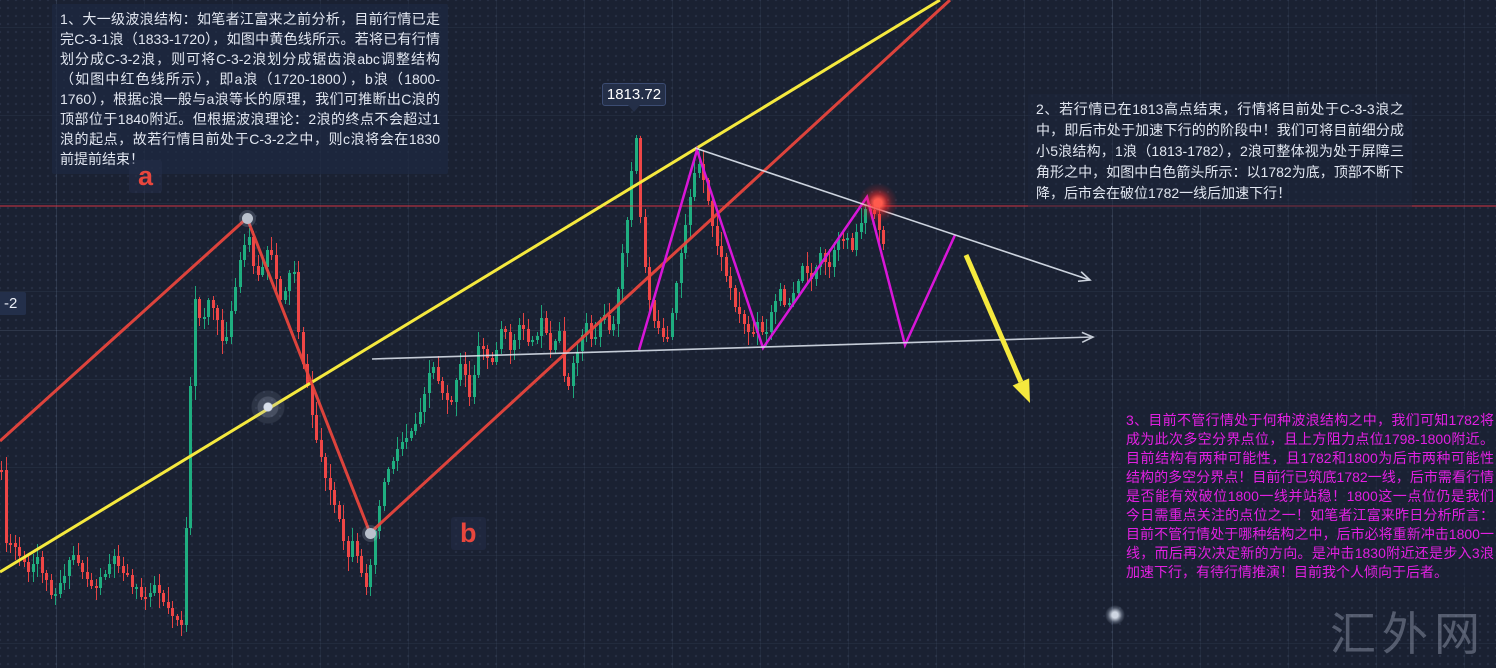 The image size is (1496, 668). Describe the element at coordinates (634, 108) in the screenshot. I see `price-tag-pointer-icon` at that location.